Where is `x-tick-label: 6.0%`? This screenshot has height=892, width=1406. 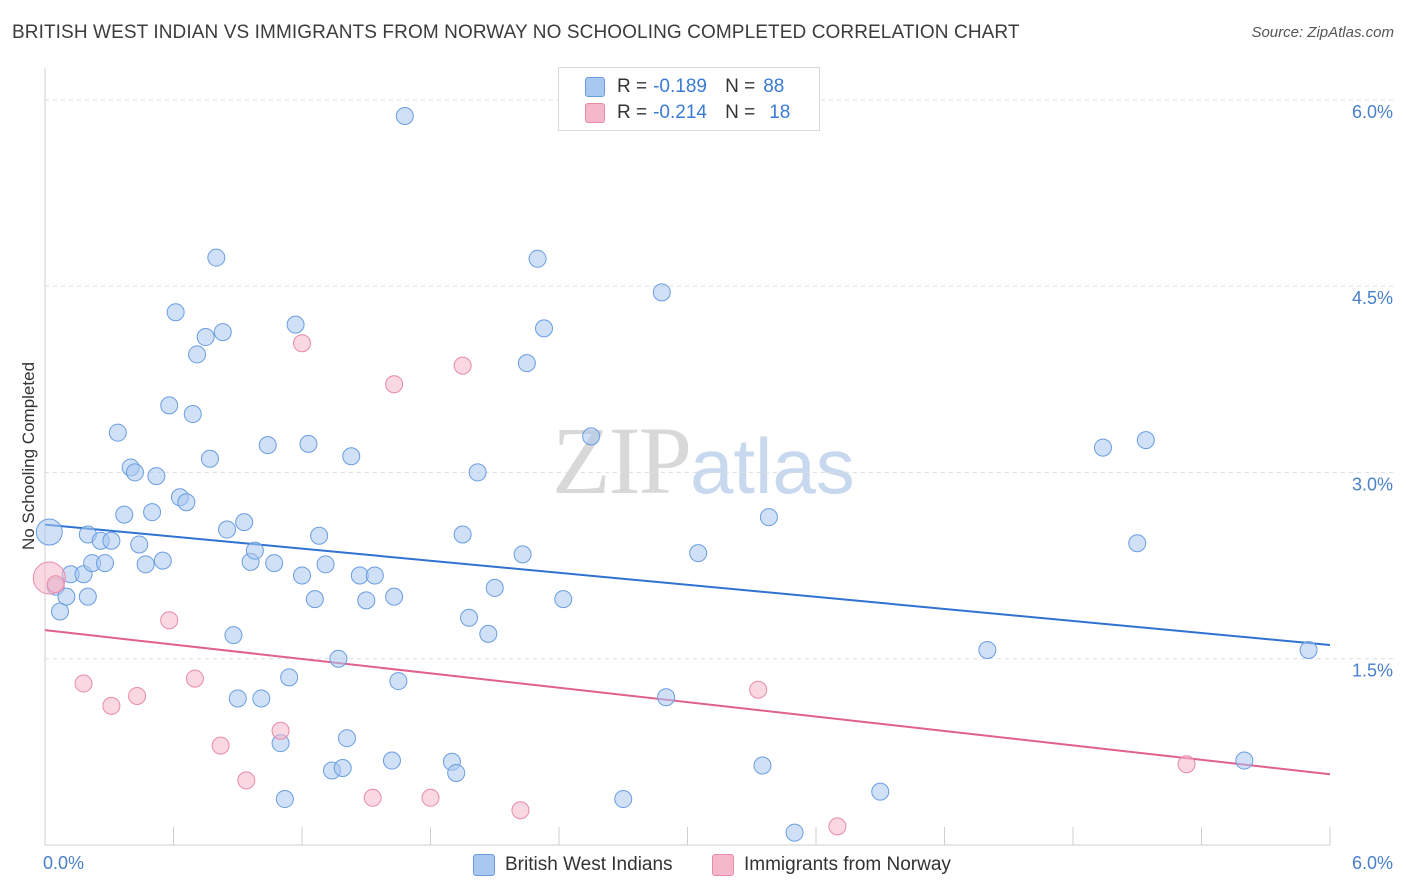 x-tick-label: 6.0% is located at coordinates (1372, 863).